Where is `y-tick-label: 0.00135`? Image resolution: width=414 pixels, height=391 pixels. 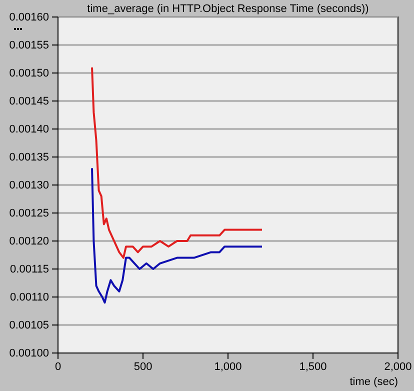 y-tick-label: 0.00135 is located at coordinates (29, 158).